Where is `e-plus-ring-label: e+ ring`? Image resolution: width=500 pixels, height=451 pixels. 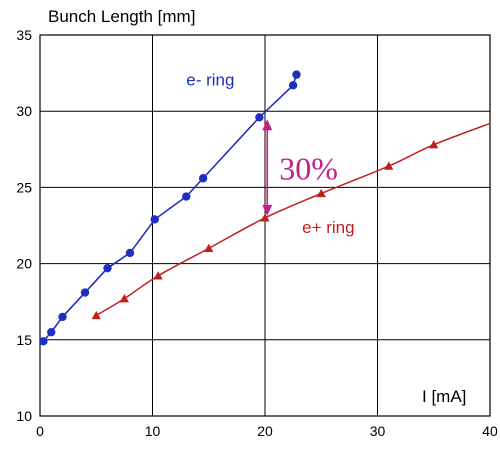
e-plus-ring-label: e+ ring is located at coordinates (328, 227).